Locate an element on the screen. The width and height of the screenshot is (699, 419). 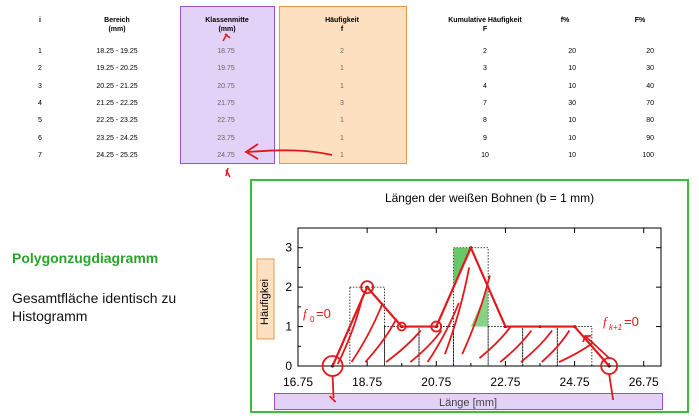
header-bereich: Bereich (mm) is located at coordinates (117, 25).